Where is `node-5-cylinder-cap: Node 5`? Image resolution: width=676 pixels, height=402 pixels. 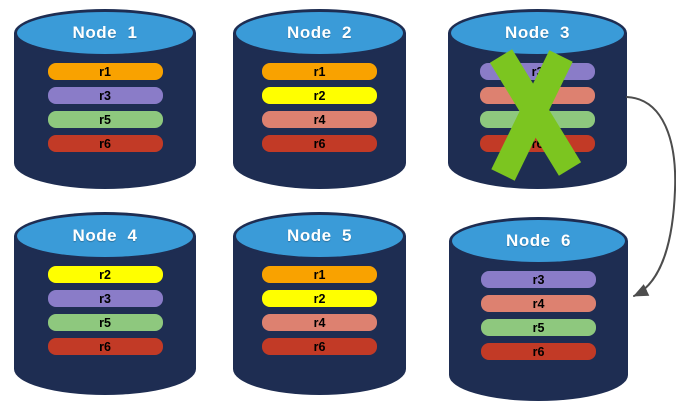
node-5-cylinder-cap: Node 5 is located at coordinates (319, 236).